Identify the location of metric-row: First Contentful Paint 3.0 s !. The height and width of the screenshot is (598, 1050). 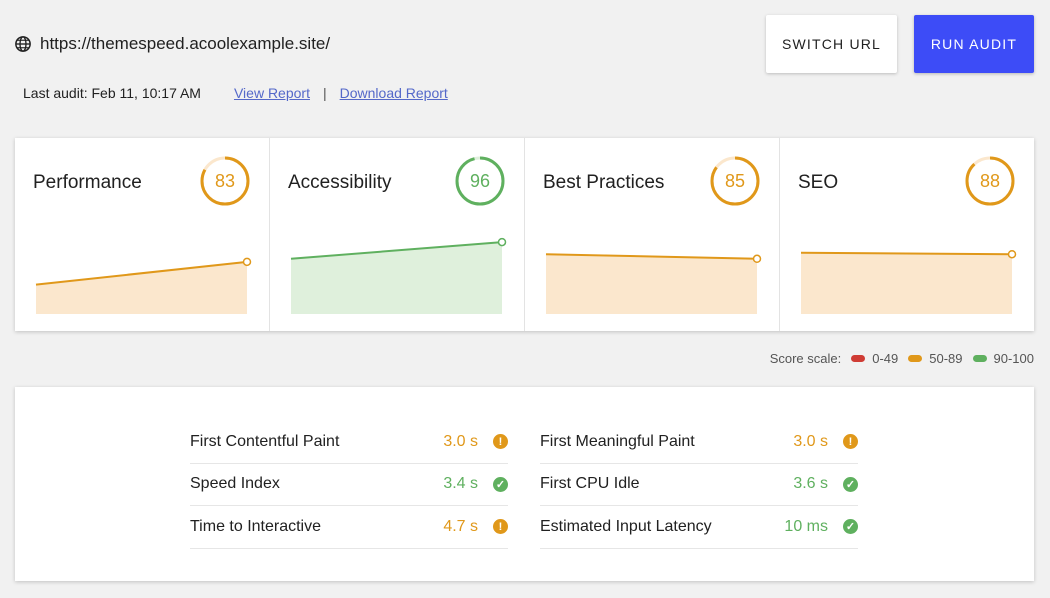
(349, 442).